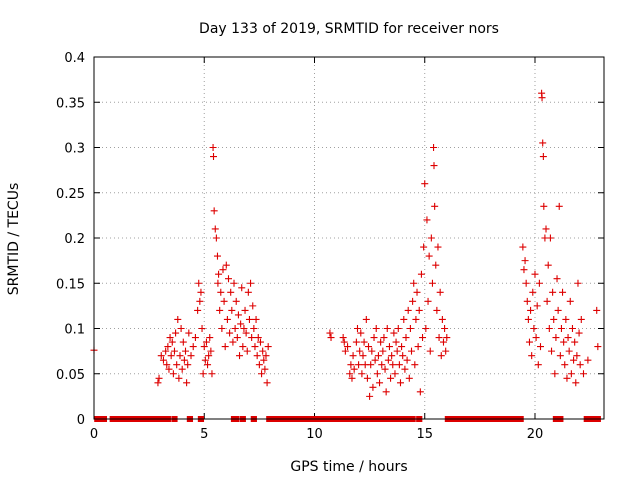 The height and width of the screenshot is (480, 640). I want to click on y-axis-label: SRMTID / TECUs, so click(14, 239).